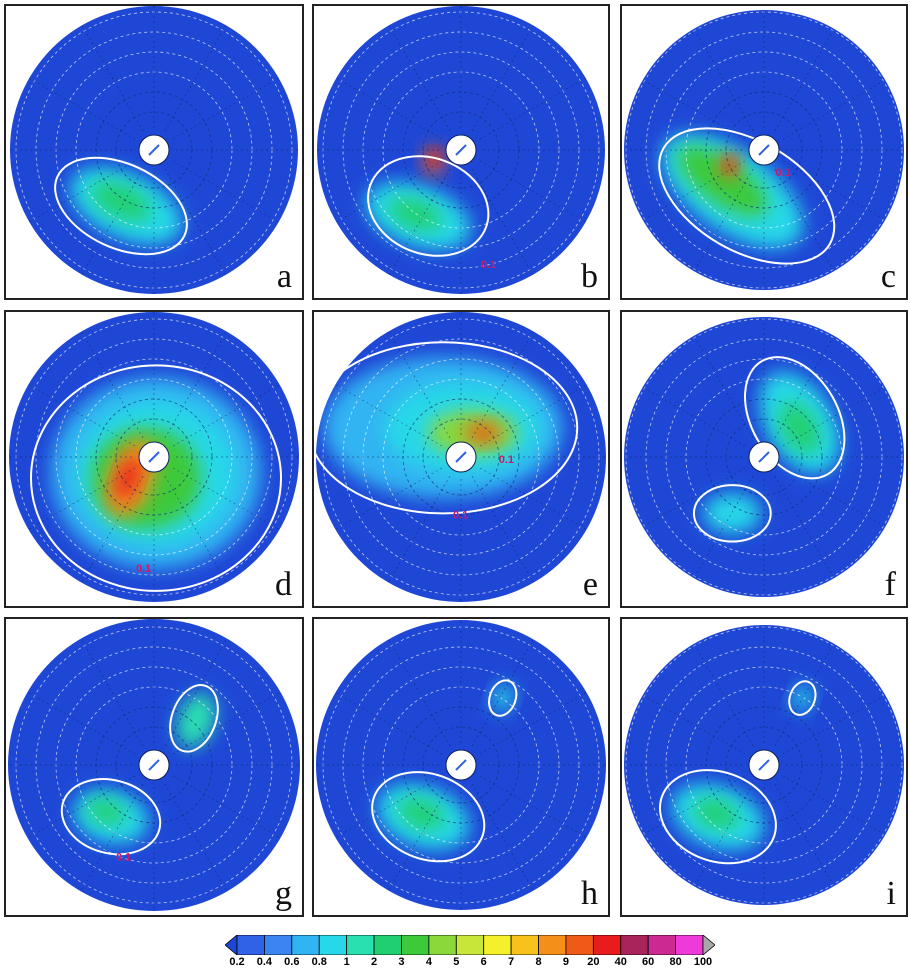  Describe the element at coordinates (319, 962) in the screenshot. I see `colorbar-tick-label: 0.8` at that location.